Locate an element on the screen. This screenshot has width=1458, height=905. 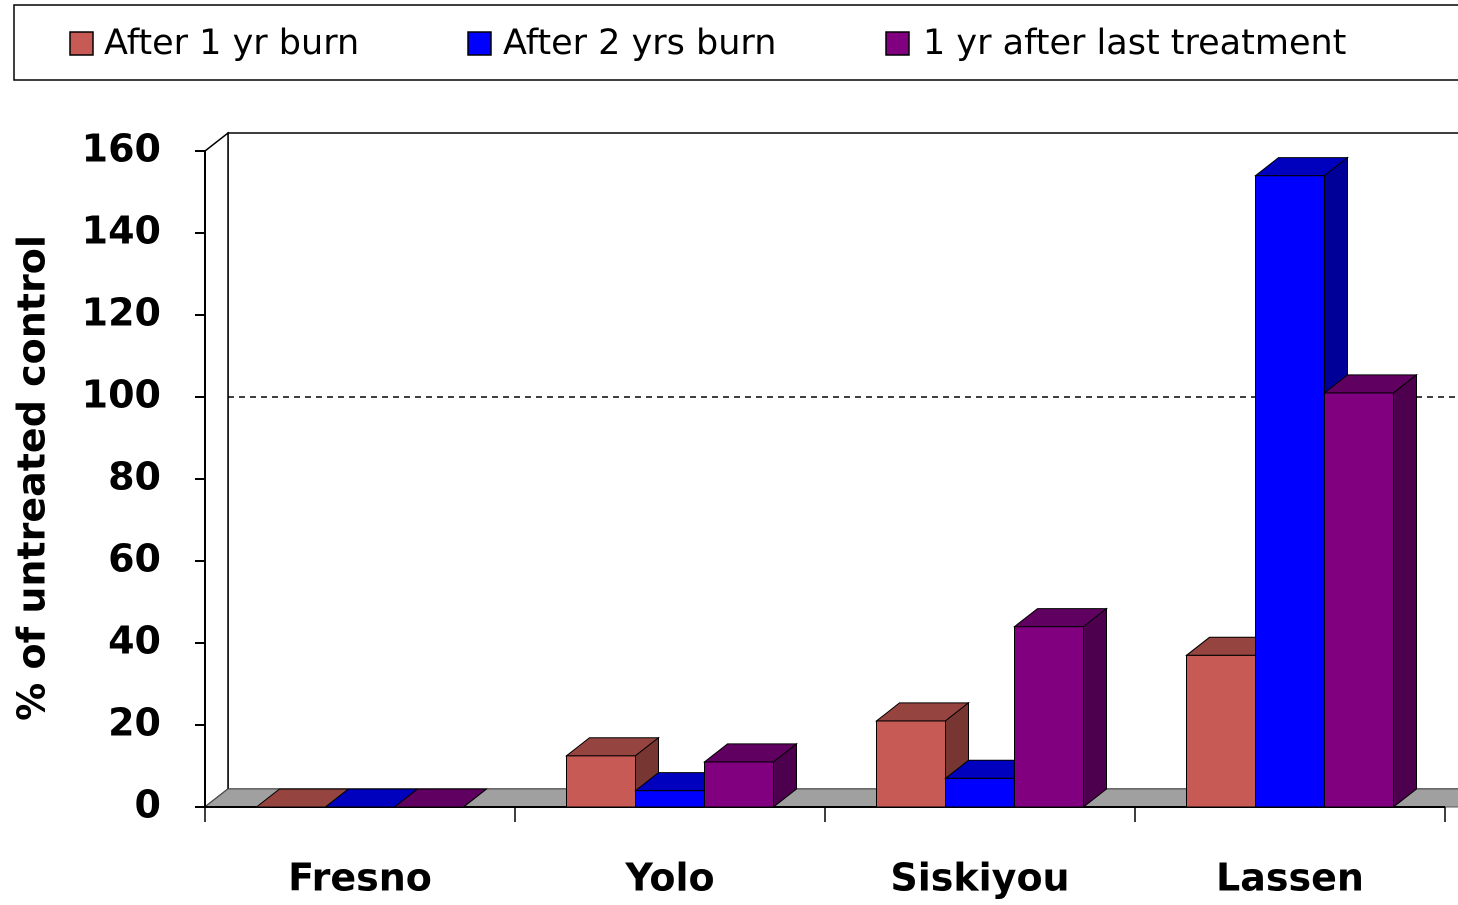
legend-label: 1 yr after last treatment is located at coordinates (1134, 43).